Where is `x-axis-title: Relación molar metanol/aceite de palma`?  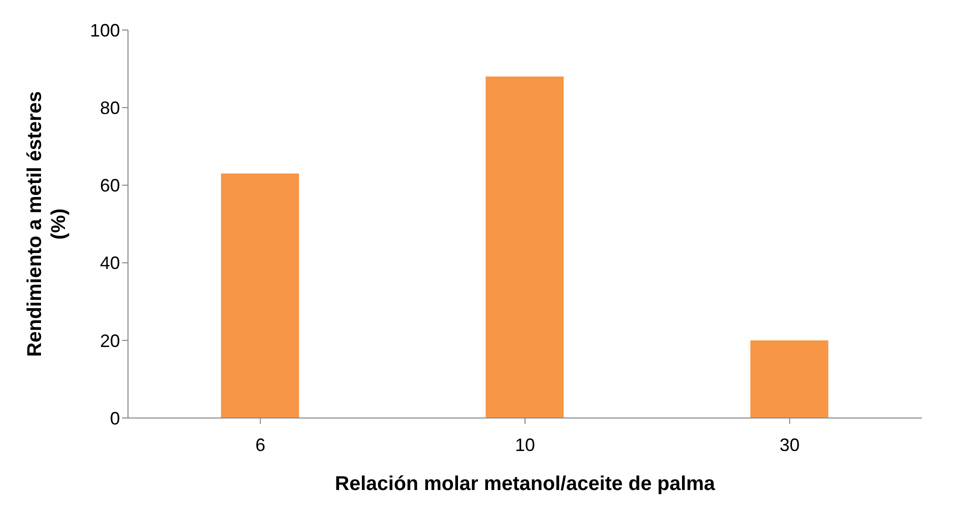
x-axis-title: Relación molar metanol/aceite de palma is located at coordinates (525, 484).